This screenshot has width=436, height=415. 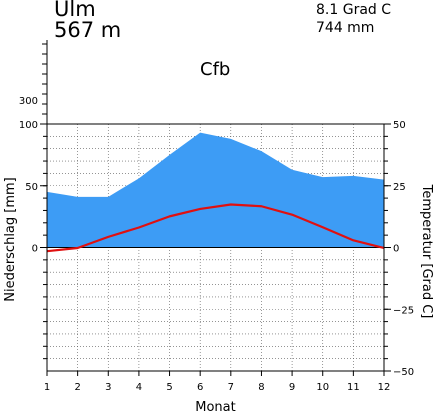 I want to click on x-tick-label: 6, so click(x=200, y=387).